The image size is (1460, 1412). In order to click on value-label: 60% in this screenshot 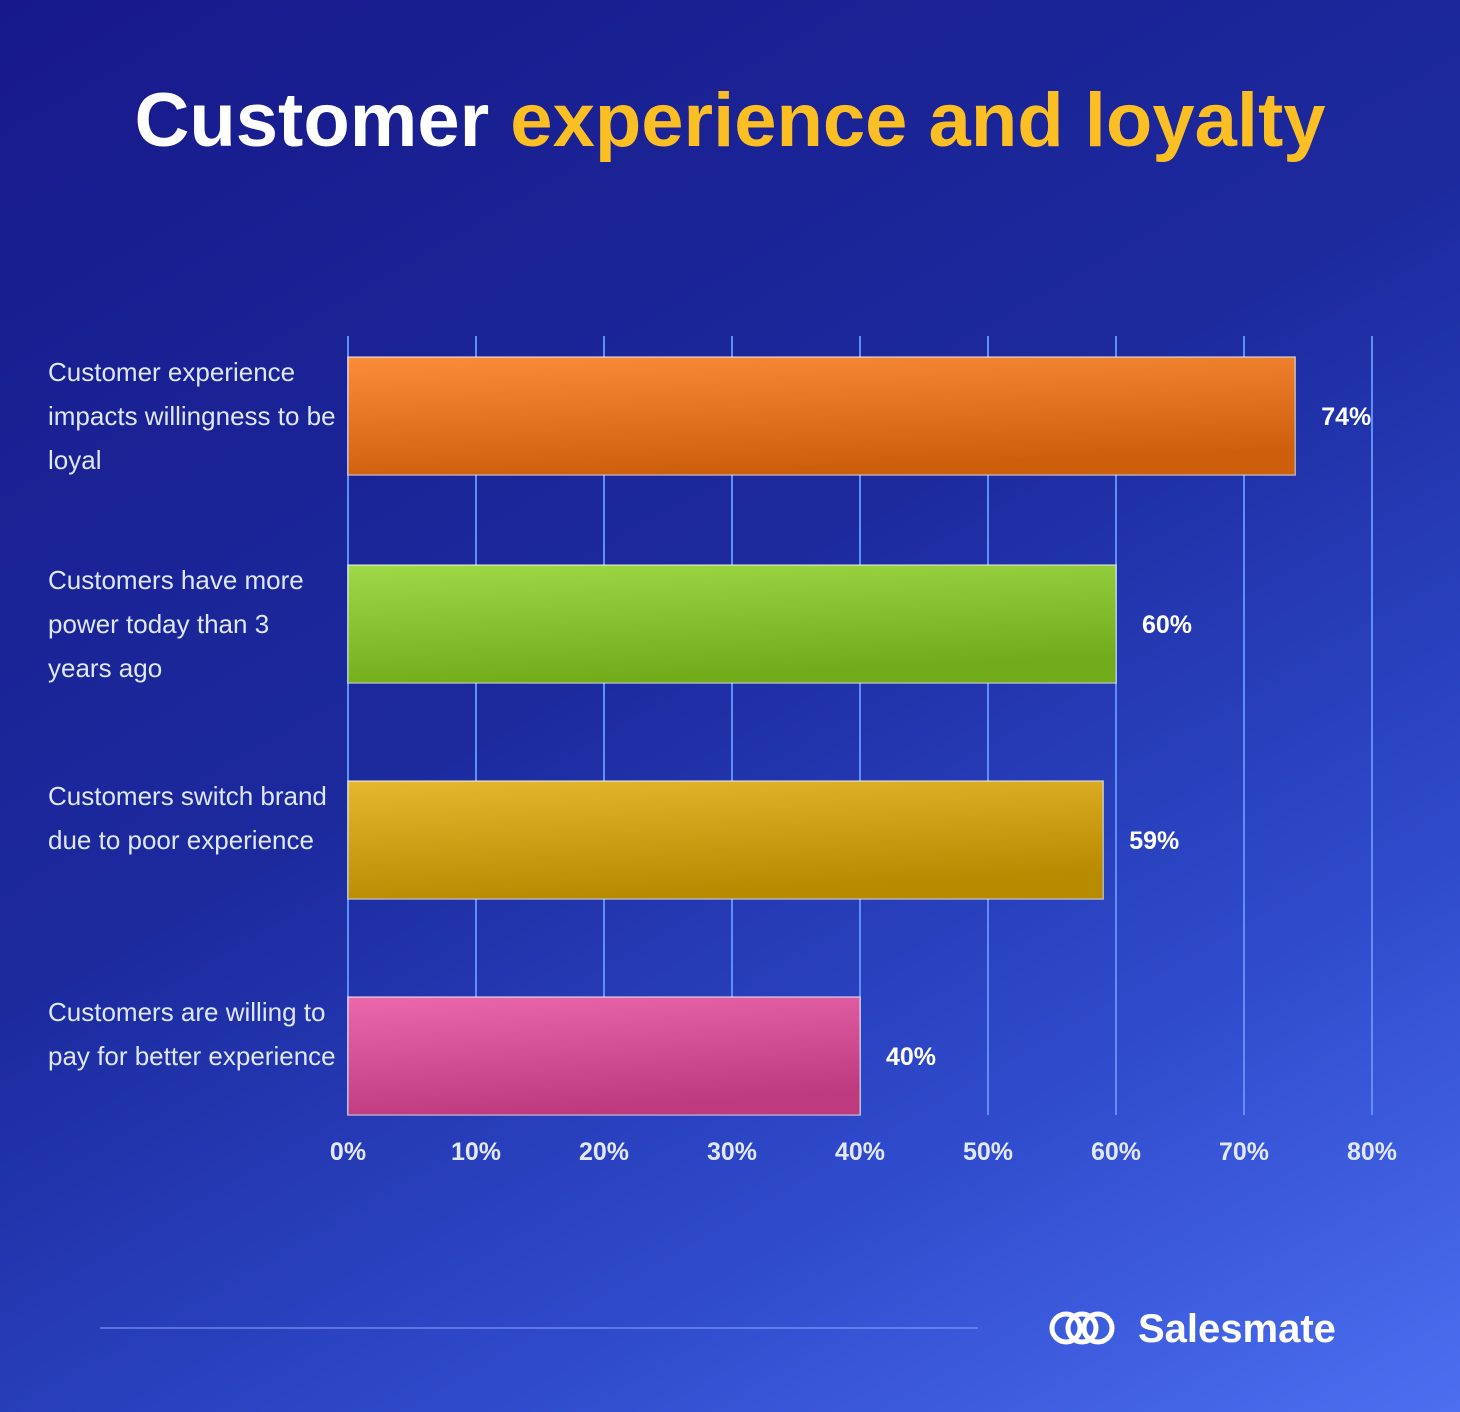, I will do `click(1167, 625)`.